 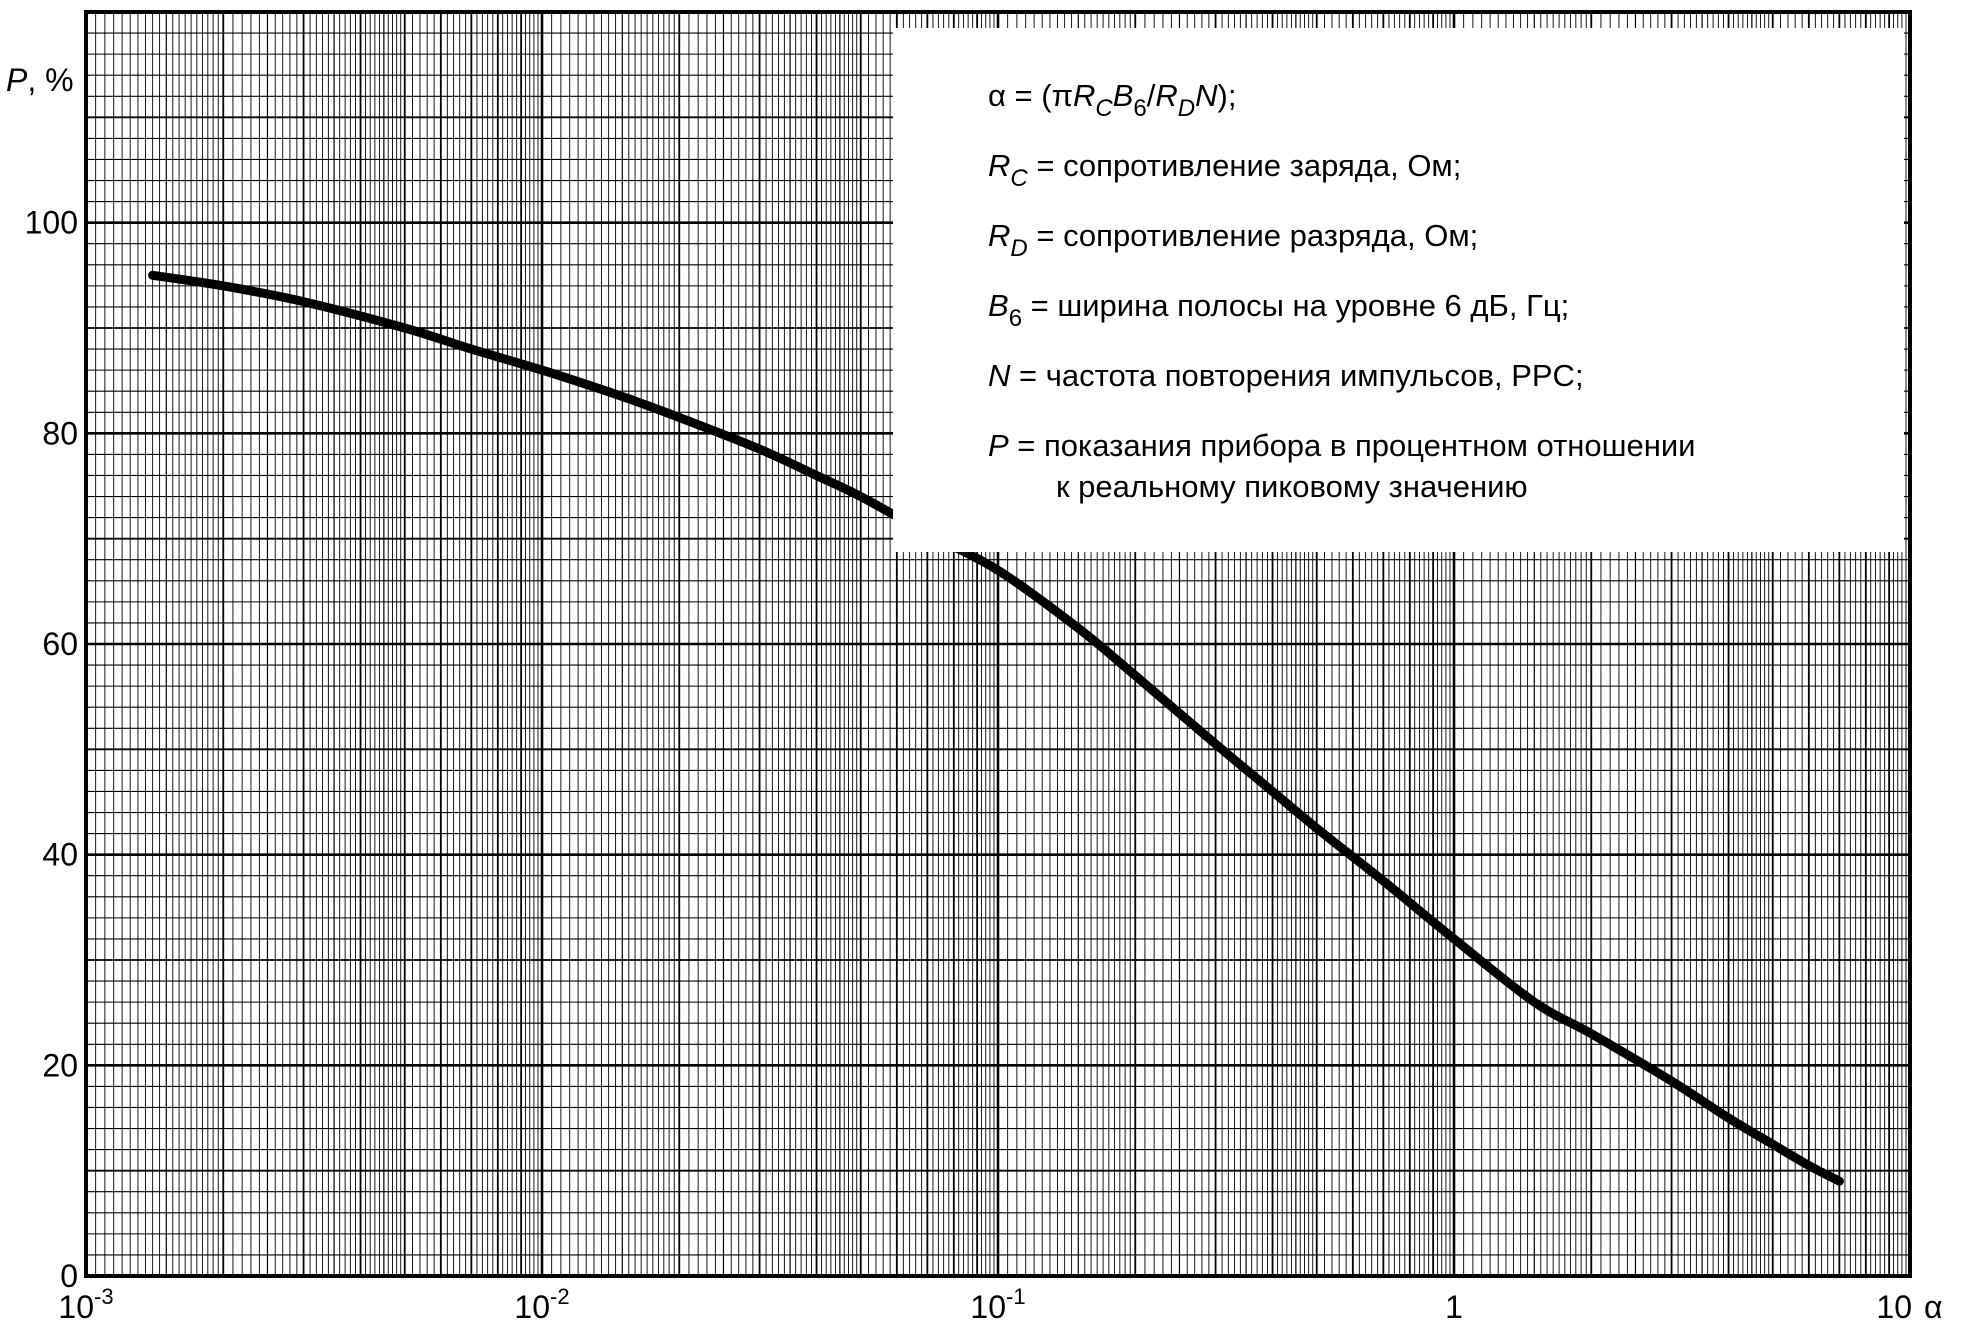 I want to click on y-tick-label: 60, so click(x=60, y=644).